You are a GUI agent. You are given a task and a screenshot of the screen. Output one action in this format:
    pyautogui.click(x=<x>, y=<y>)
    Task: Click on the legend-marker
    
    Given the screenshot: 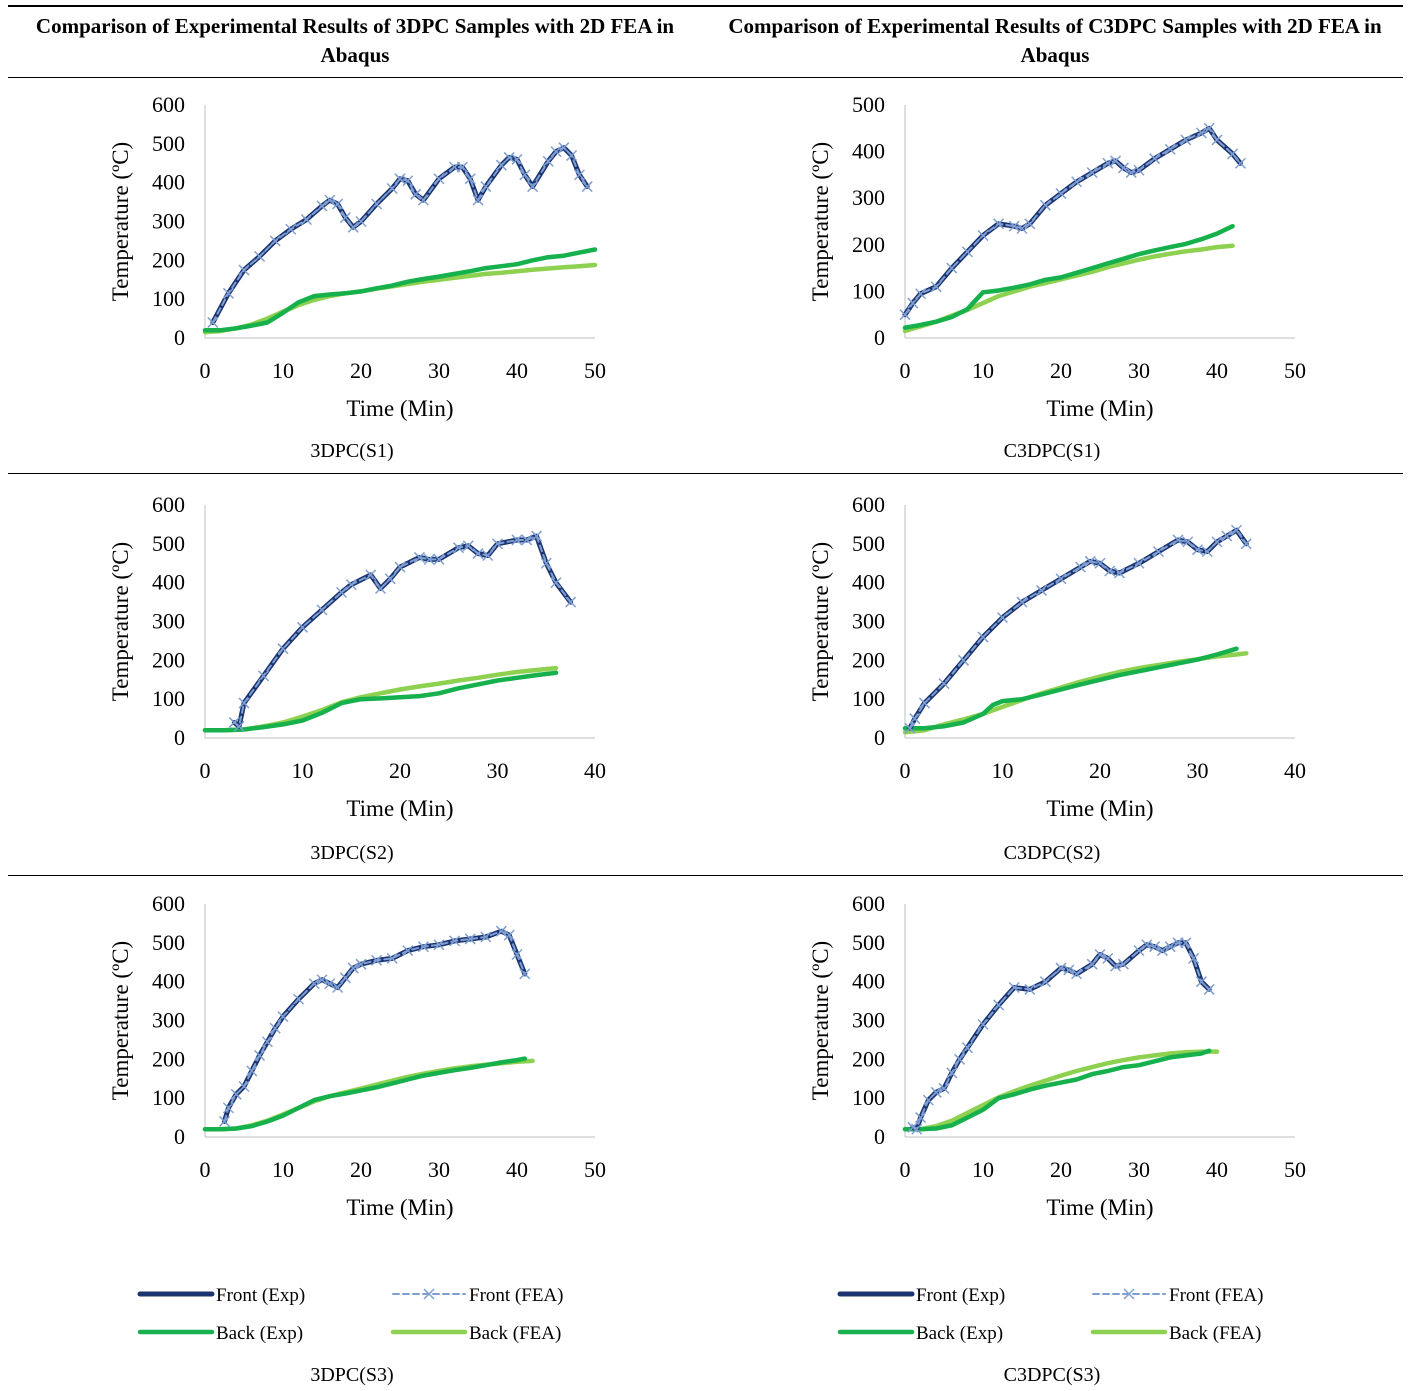 What is the action you would take?
    pyautogui.click(x=1129, y=1294)
    